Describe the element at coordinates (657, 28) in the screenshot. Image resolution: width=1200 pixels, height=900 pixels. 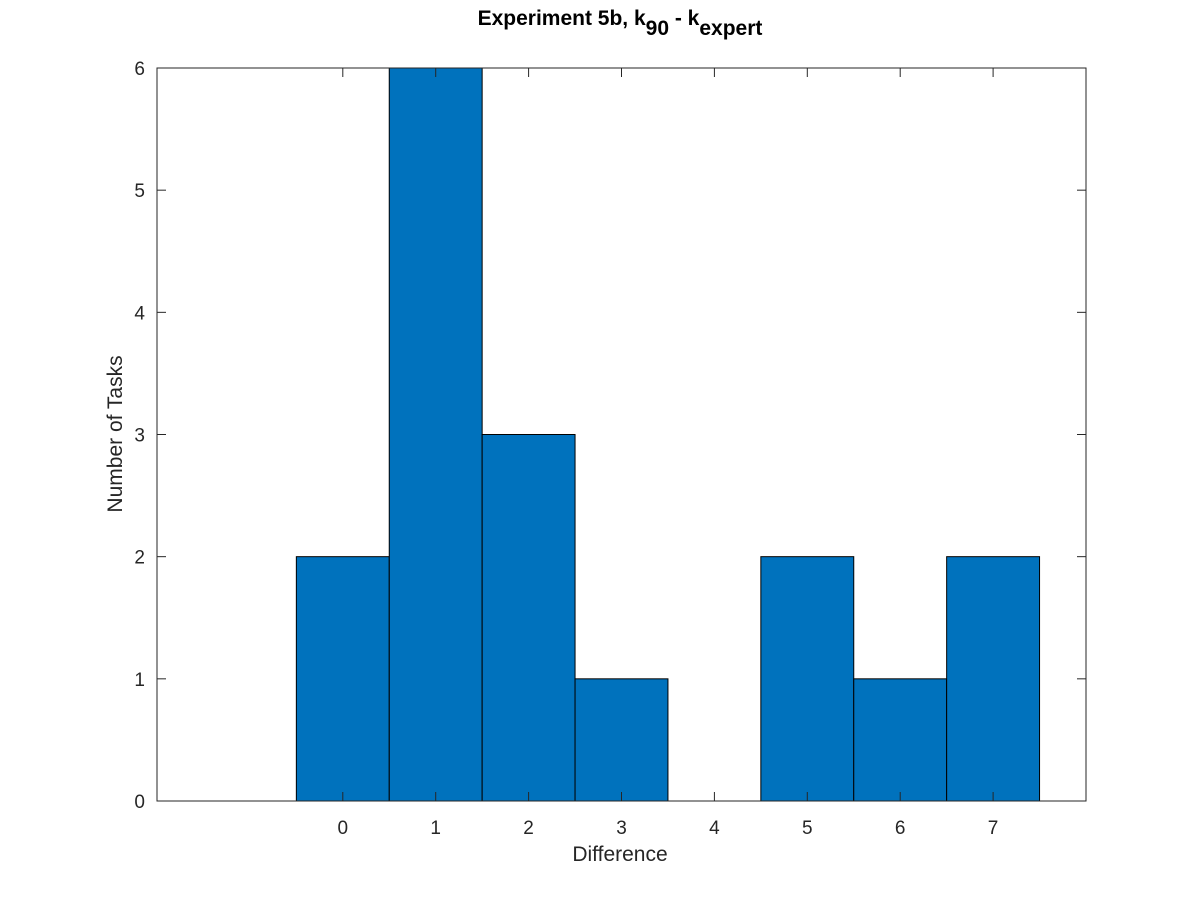
I see `chart-title-subscript-90: 90` at that location.